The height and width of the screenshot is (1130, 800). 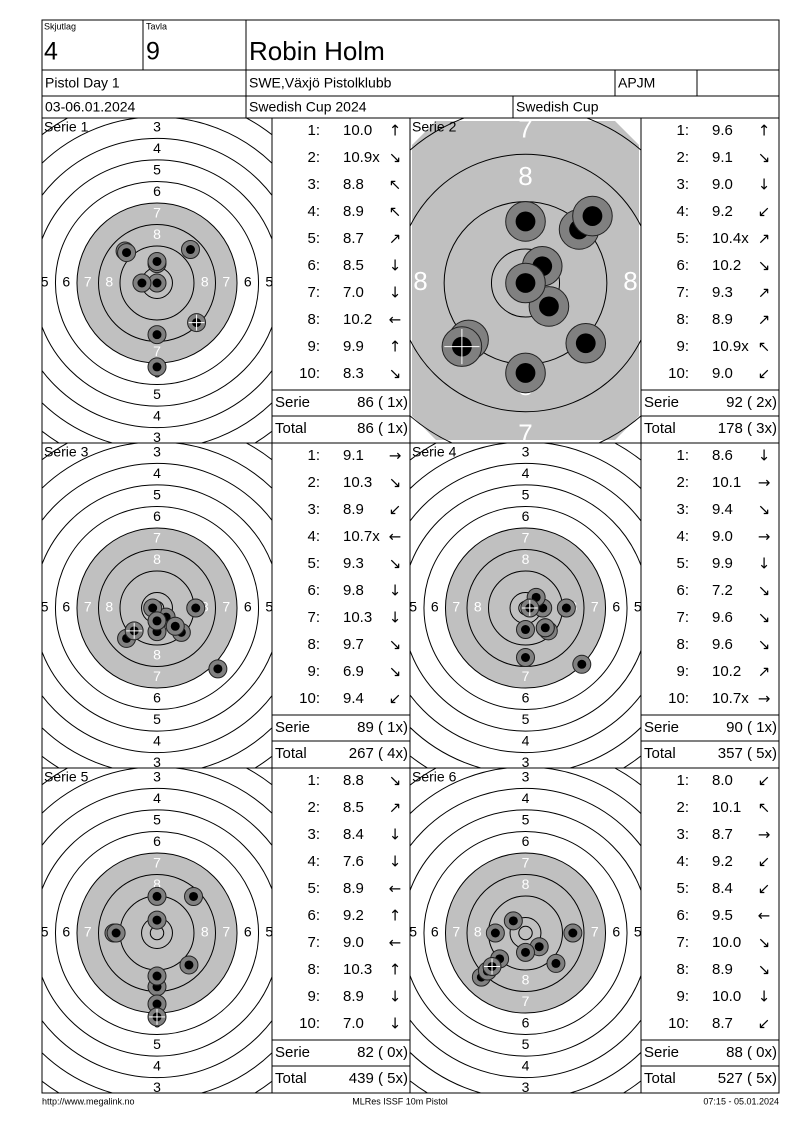 I want to click on shot-score: 8.9, so click(x=722, y=969).